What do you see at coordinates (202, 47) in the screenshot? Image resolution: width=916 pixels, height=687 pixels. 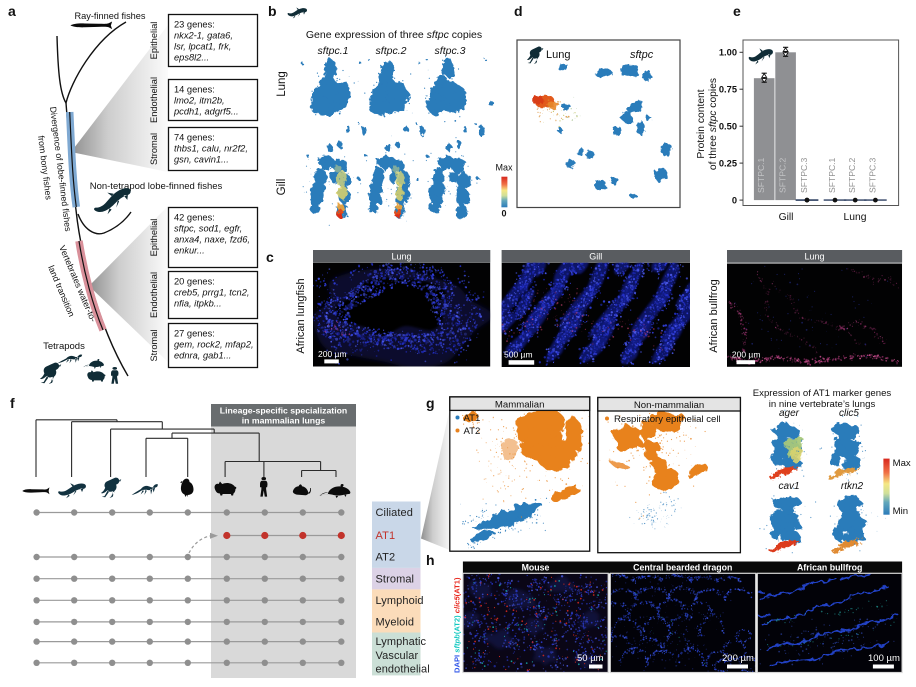 I see `svg-text: lsr, lpcat1, frk,` at bounding box center [202, 47].